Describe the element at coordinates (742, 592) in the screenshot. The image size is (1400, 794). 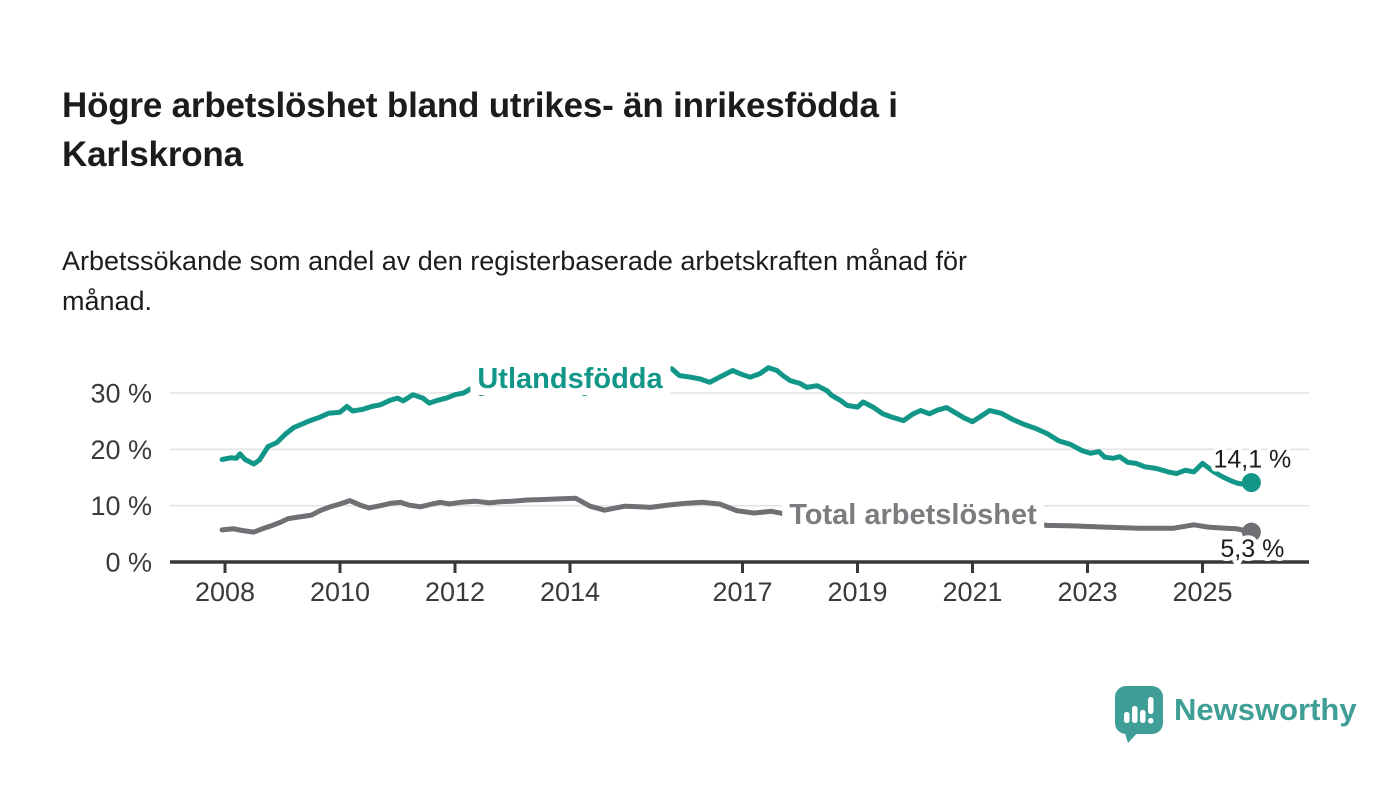
I see `x-tick-label: 2017` at that location.